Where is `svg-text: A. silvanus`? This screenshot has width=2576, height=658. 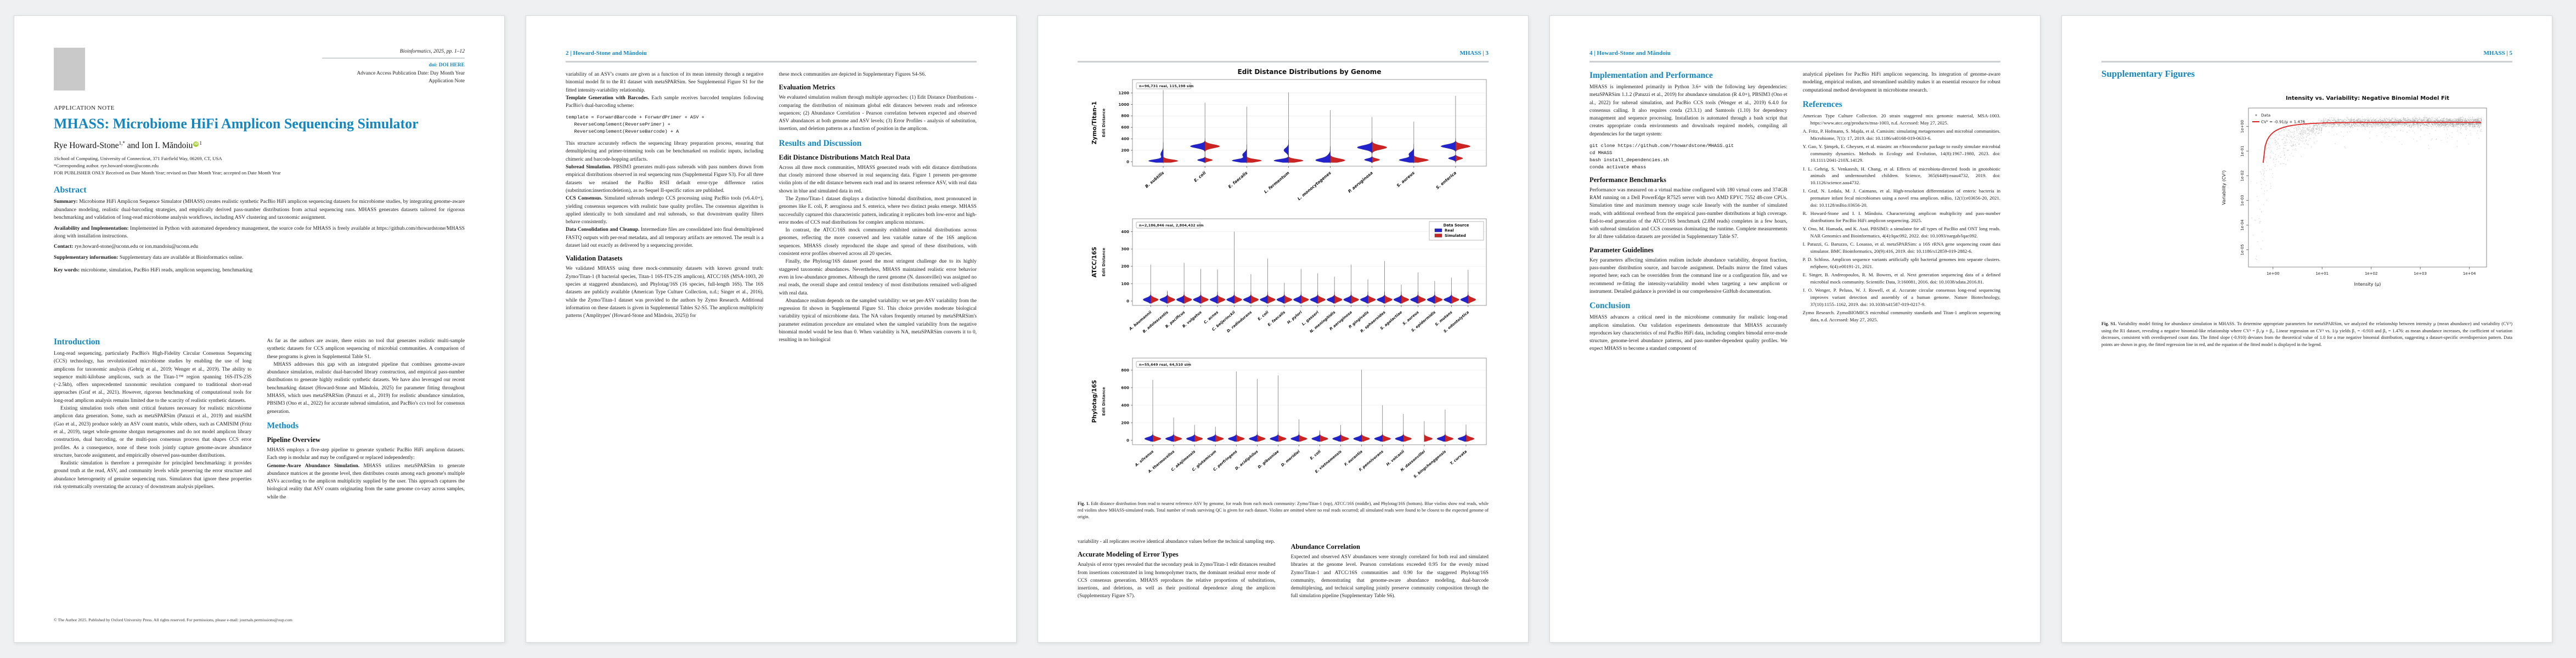
svg-text: A. silvanus is located at coordinates (1144, 458).